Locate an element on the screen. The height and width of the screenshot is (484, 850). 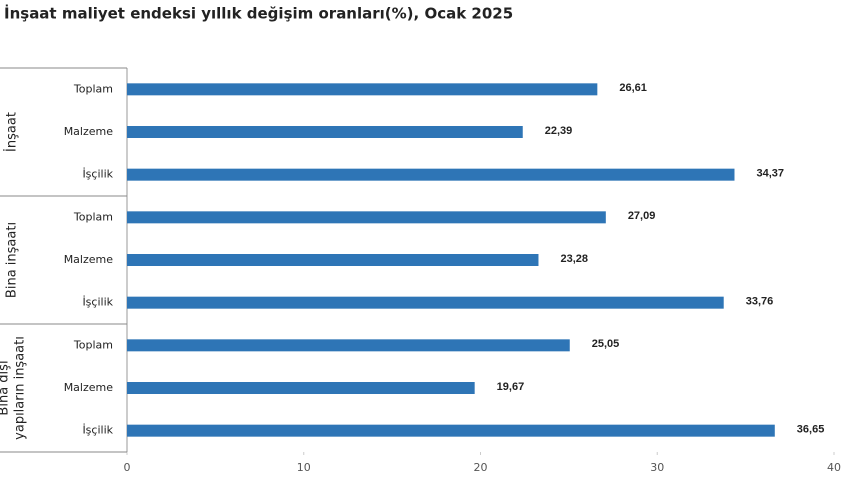
data-label: 23,28 is located at coordinates (574, 259).